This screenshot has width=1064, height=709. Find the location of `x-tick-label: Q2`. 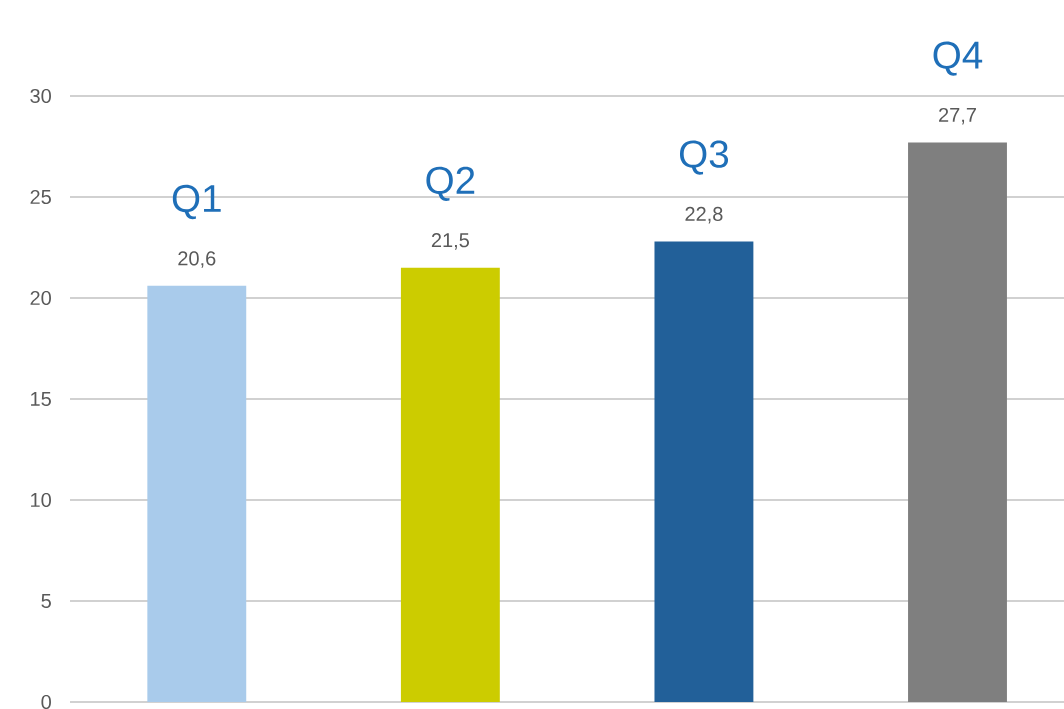

x-tick-label: Q2 is located at coordinates (450, 183).